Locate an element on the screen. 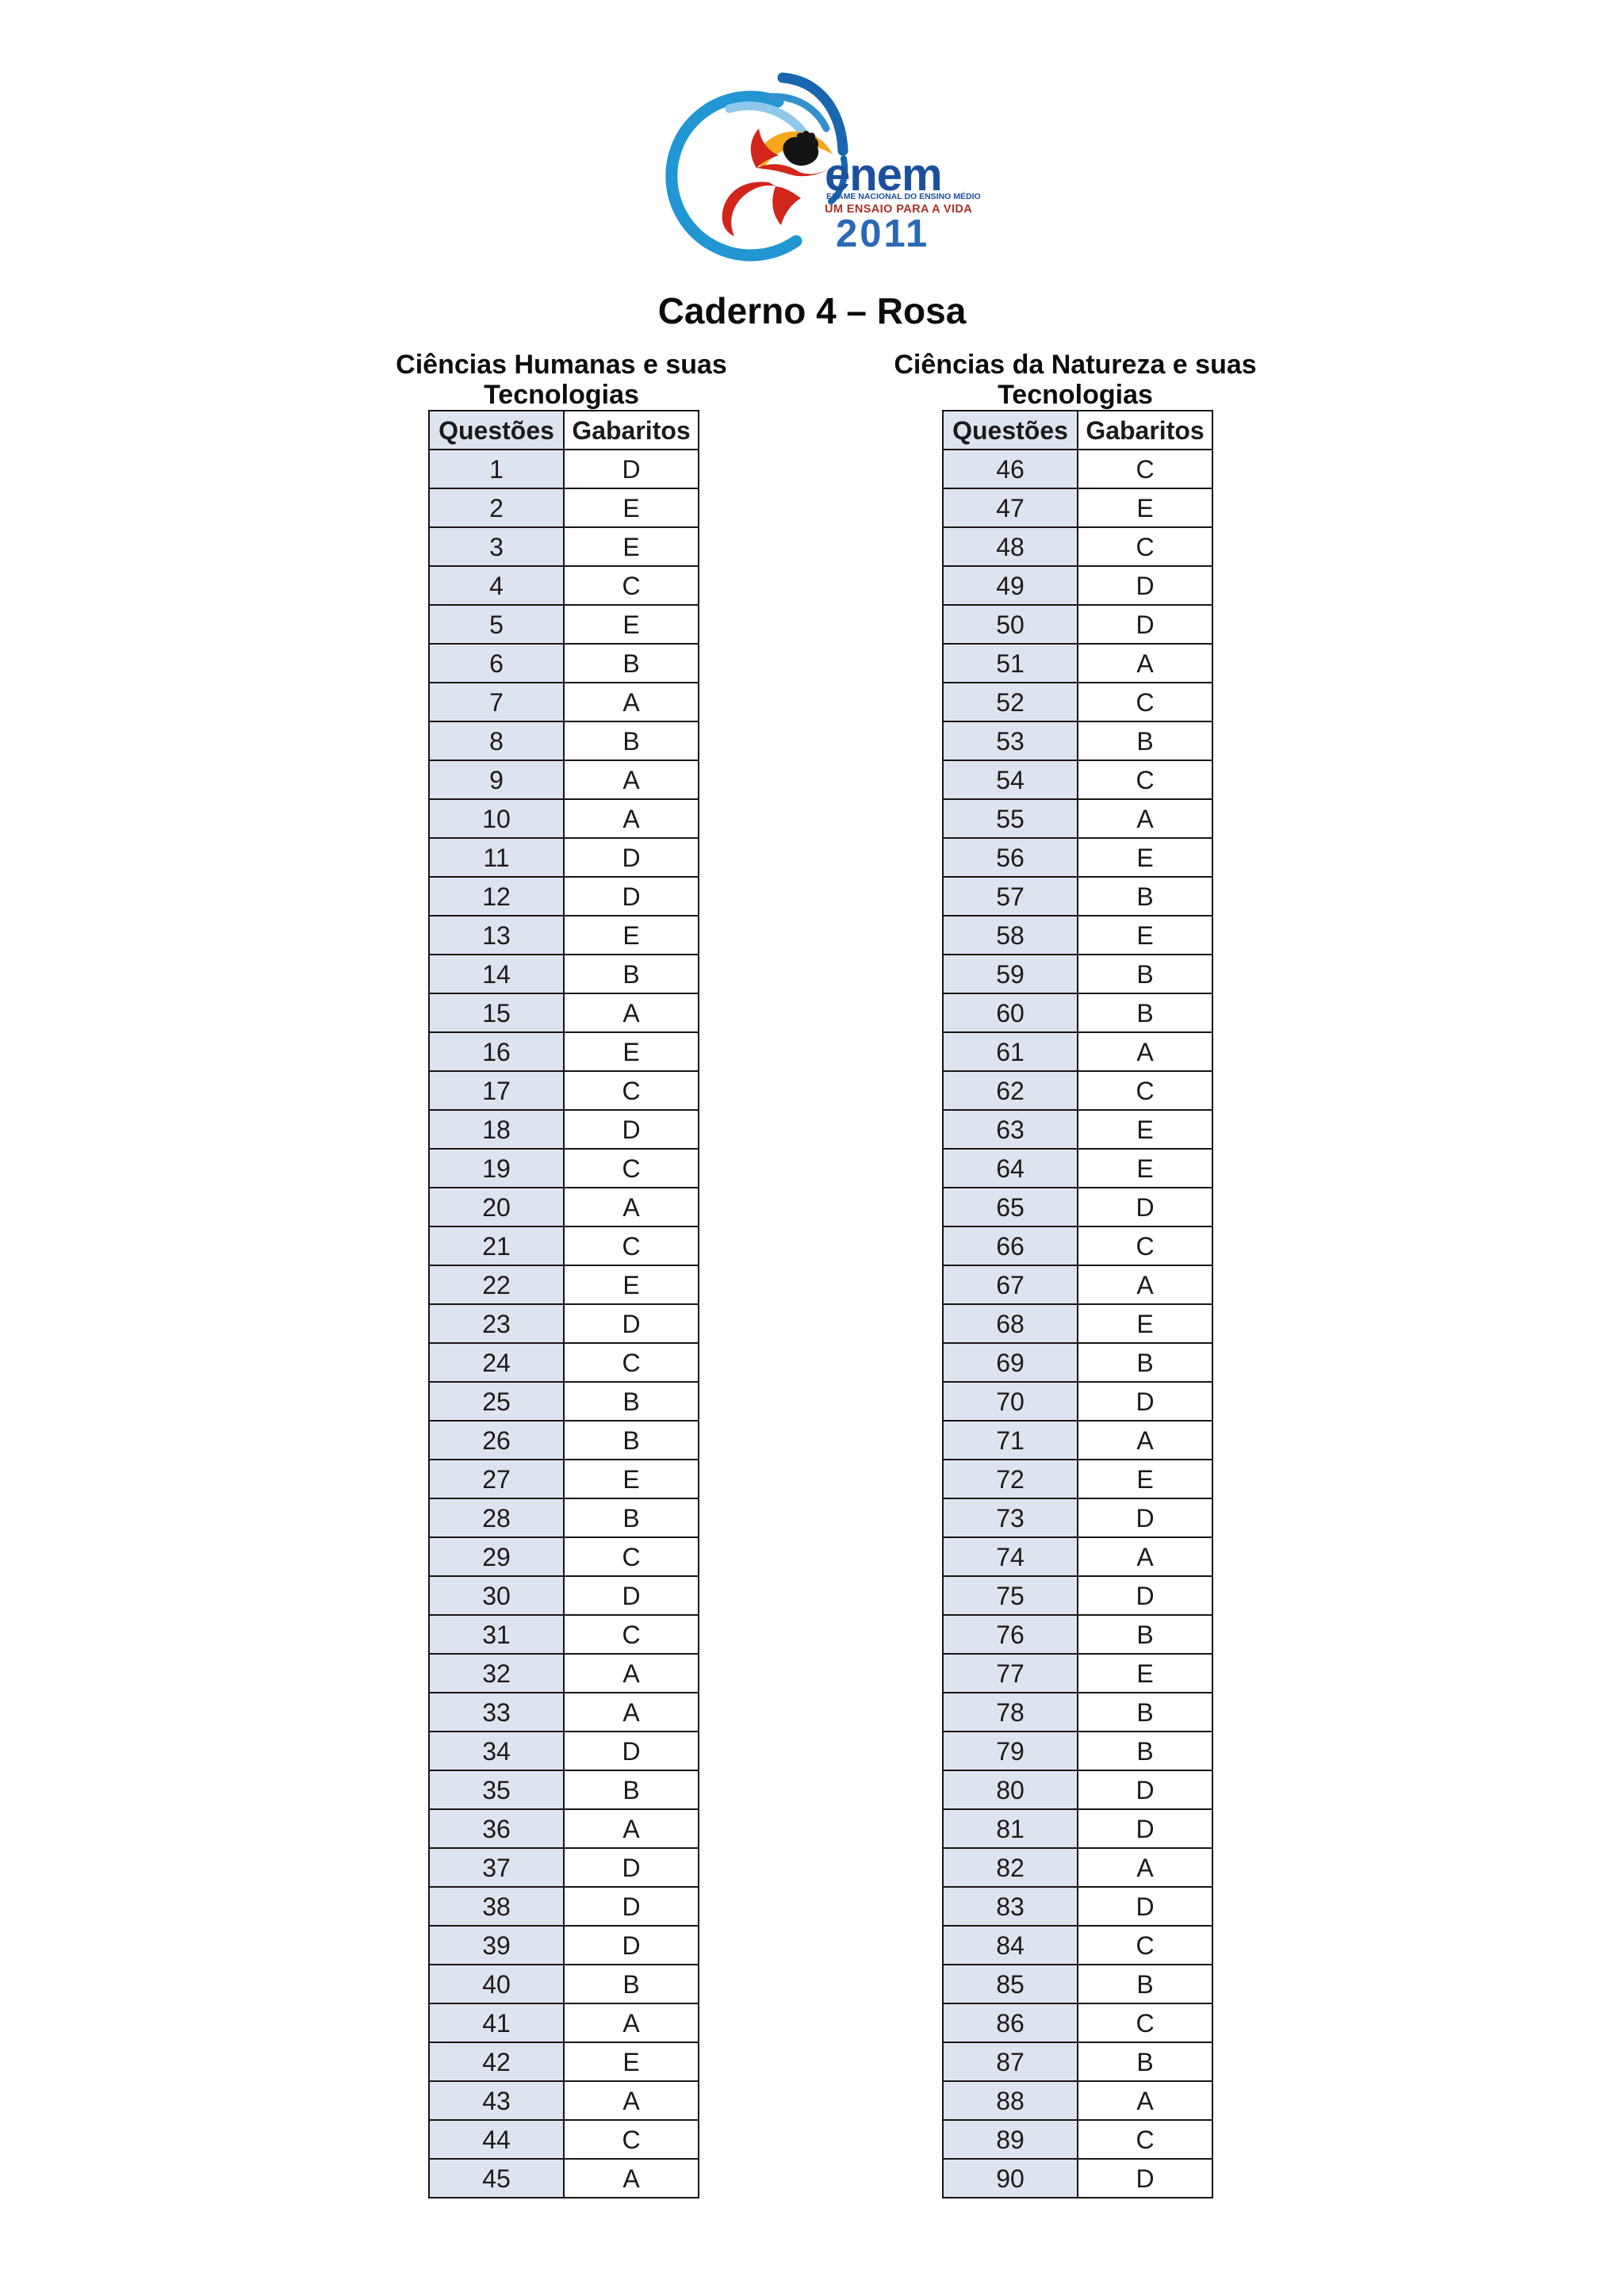 This screenshot has width=1624, height=2296. table-row: 18 D is located at coordinates (563, 1130).